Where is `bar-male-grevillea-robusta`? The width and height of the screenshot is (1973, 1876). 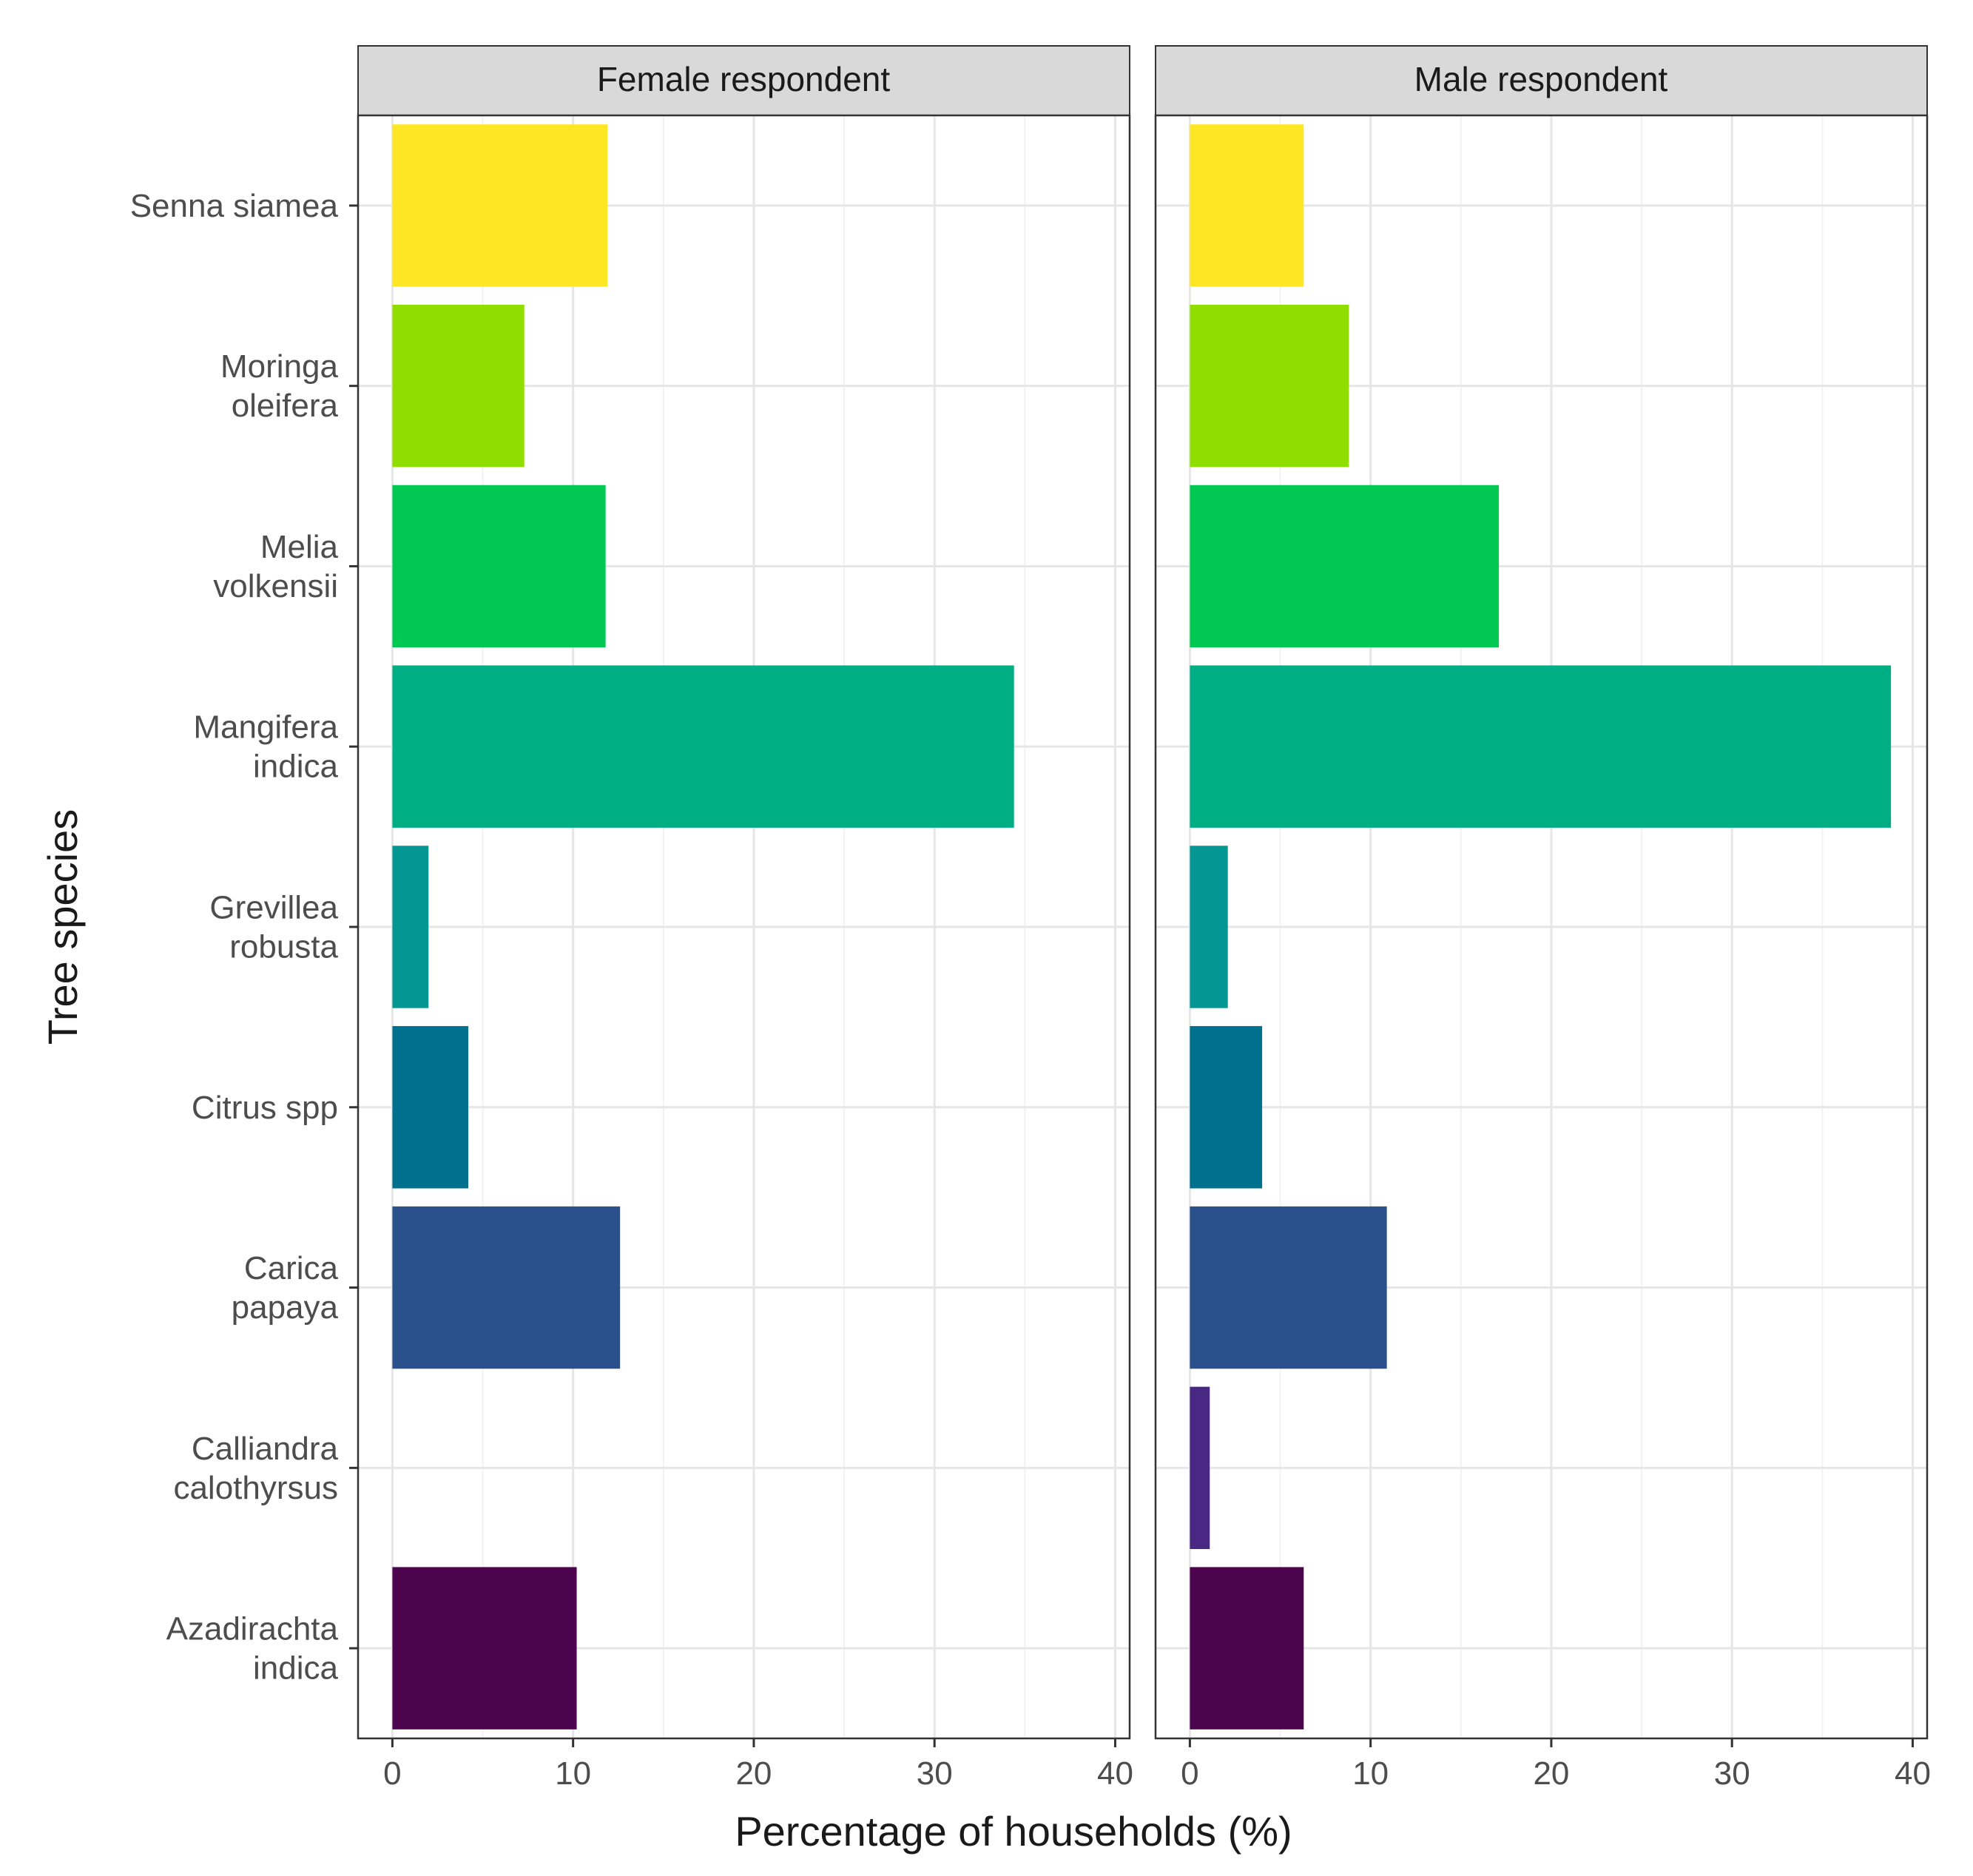
bar-male-grevillea-robusta is located at coordinates (1209, 927).